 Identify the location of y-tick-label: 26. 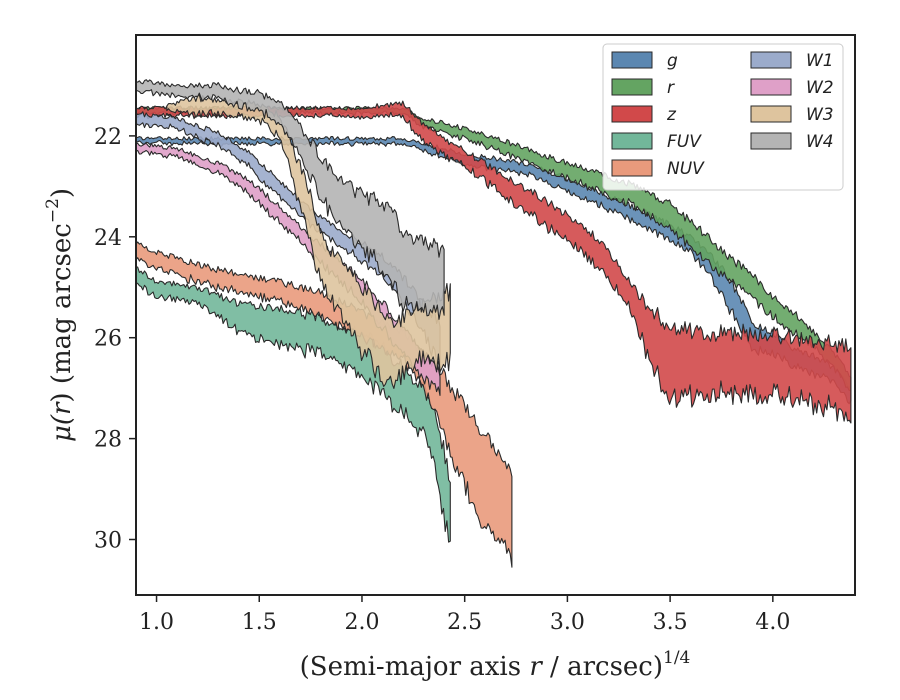
(108, 339).